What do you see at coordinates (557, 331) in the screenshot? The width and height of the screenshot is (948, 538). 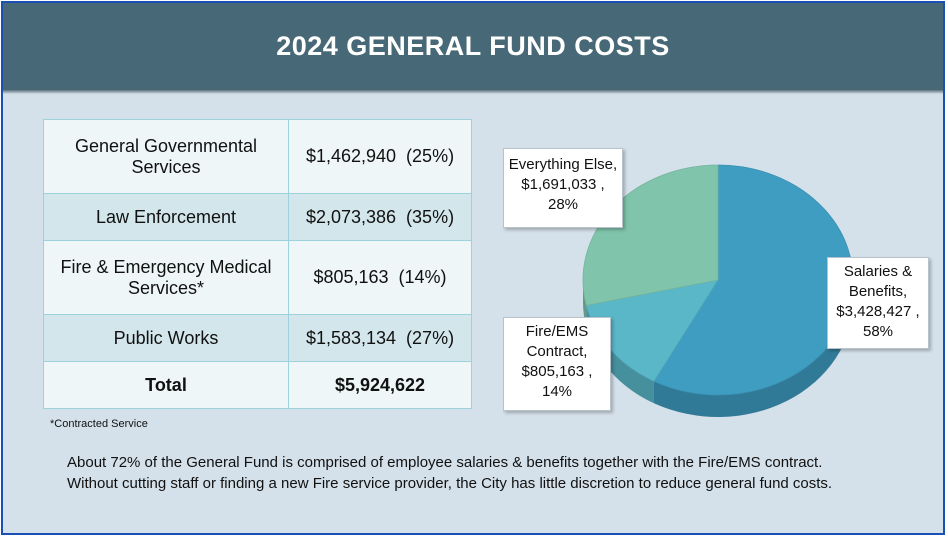 I see `pie-label-line: Fire/EMS` at bounding box center [557, 331].